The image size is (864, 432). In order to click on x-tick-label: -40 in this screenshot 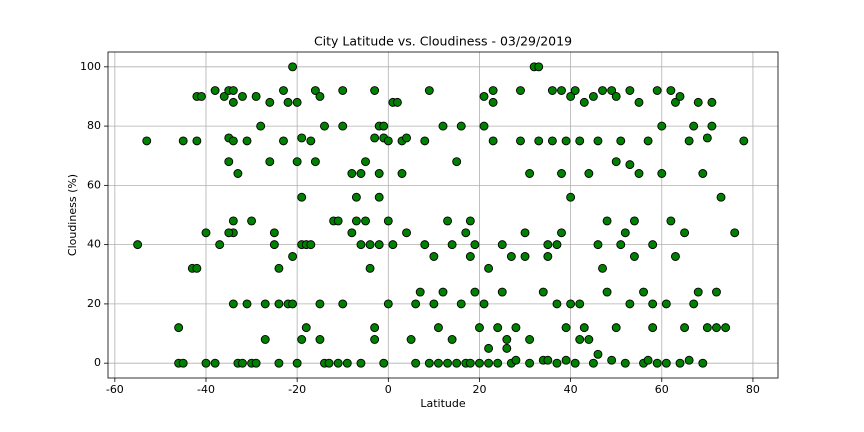, I will do `click(206, 389)`.